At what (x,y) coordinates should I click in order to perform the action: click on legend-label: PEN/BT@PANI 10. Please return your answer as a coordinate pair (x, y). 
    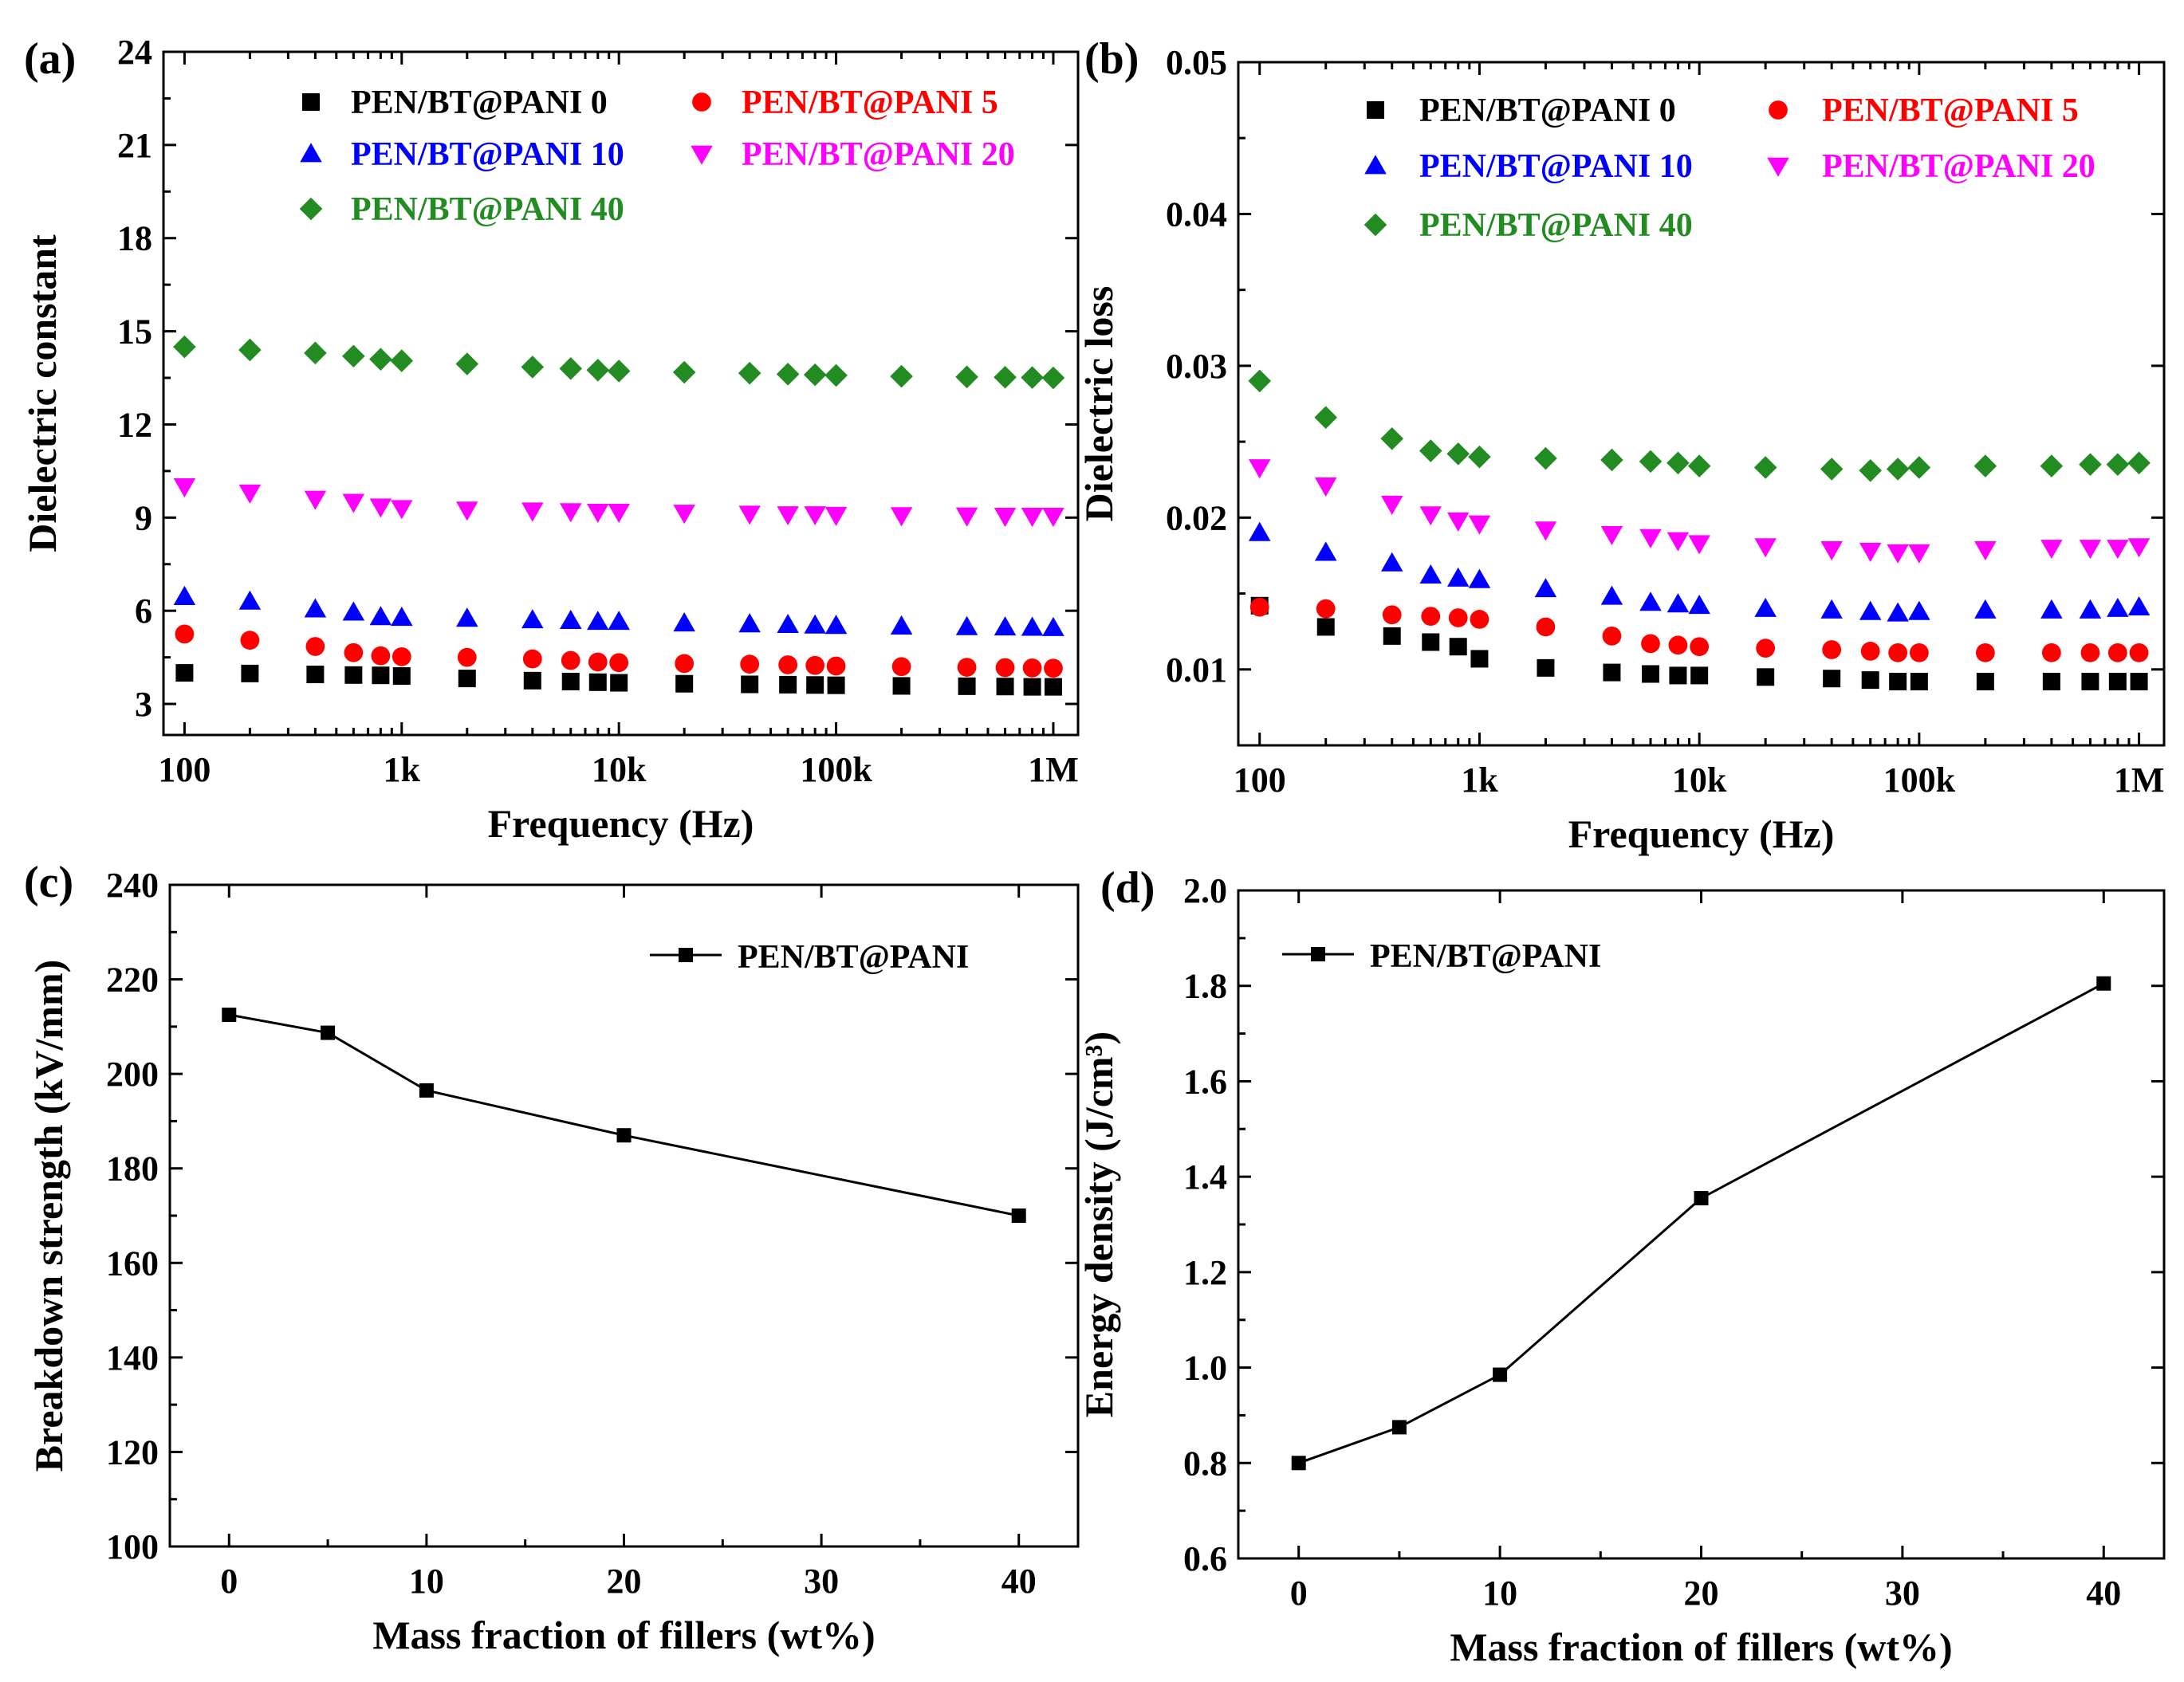
    Looking at the image, I should click on (1556, 166).